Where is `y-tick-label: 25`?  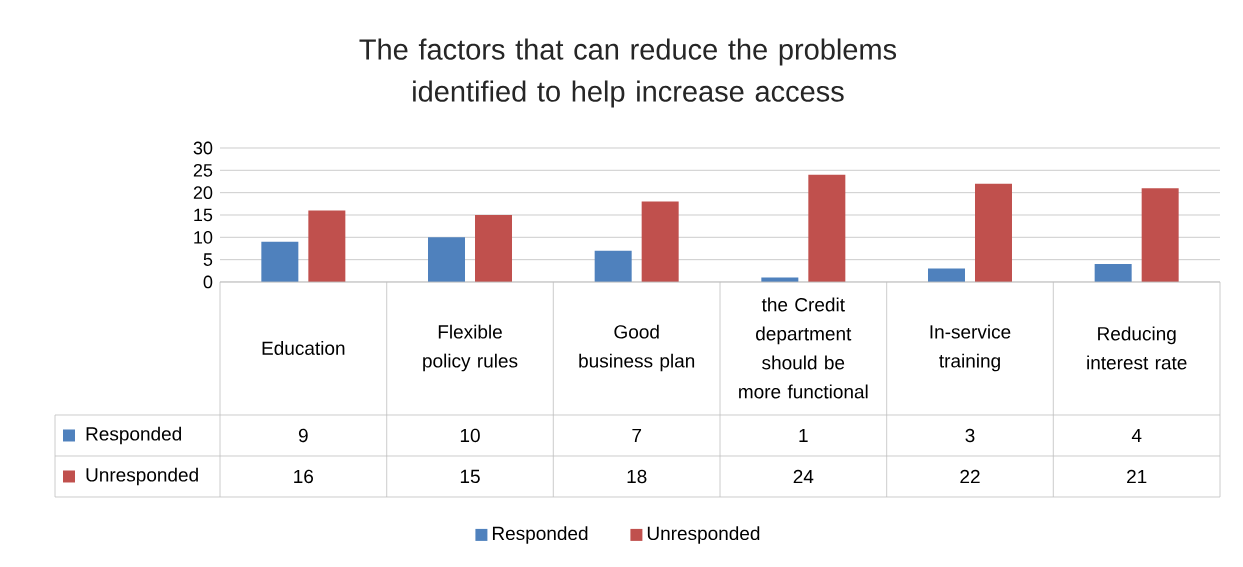
y-tick-label: 25 is located at coordinates (203, 170).